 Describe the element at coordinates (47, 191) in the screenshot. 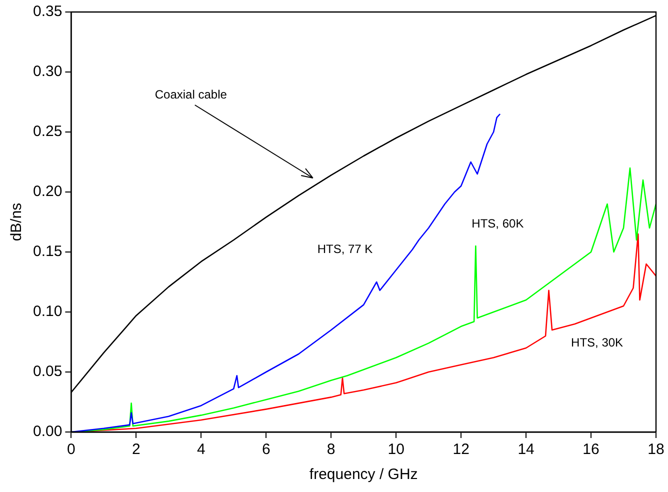

I see `y-tick-label: 0.20` at that location.